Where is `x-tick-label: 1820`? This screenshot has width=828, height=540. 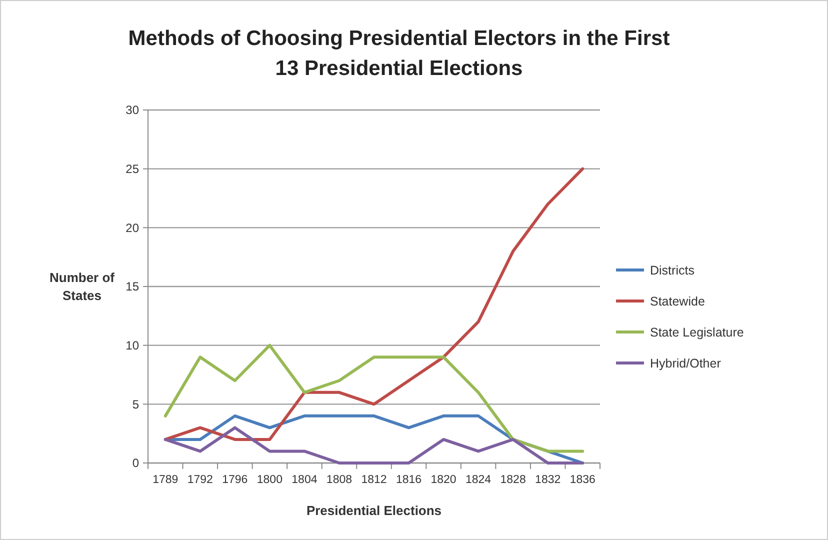 x-tick-label: 1820 is located at coordinates (443, 480).